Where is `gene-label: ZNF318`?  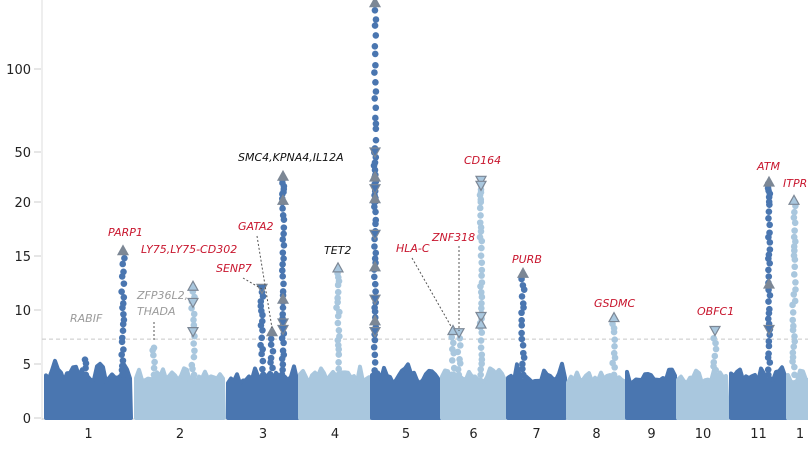 gene-label: ZNF318 is located at coordinates (453, 237).